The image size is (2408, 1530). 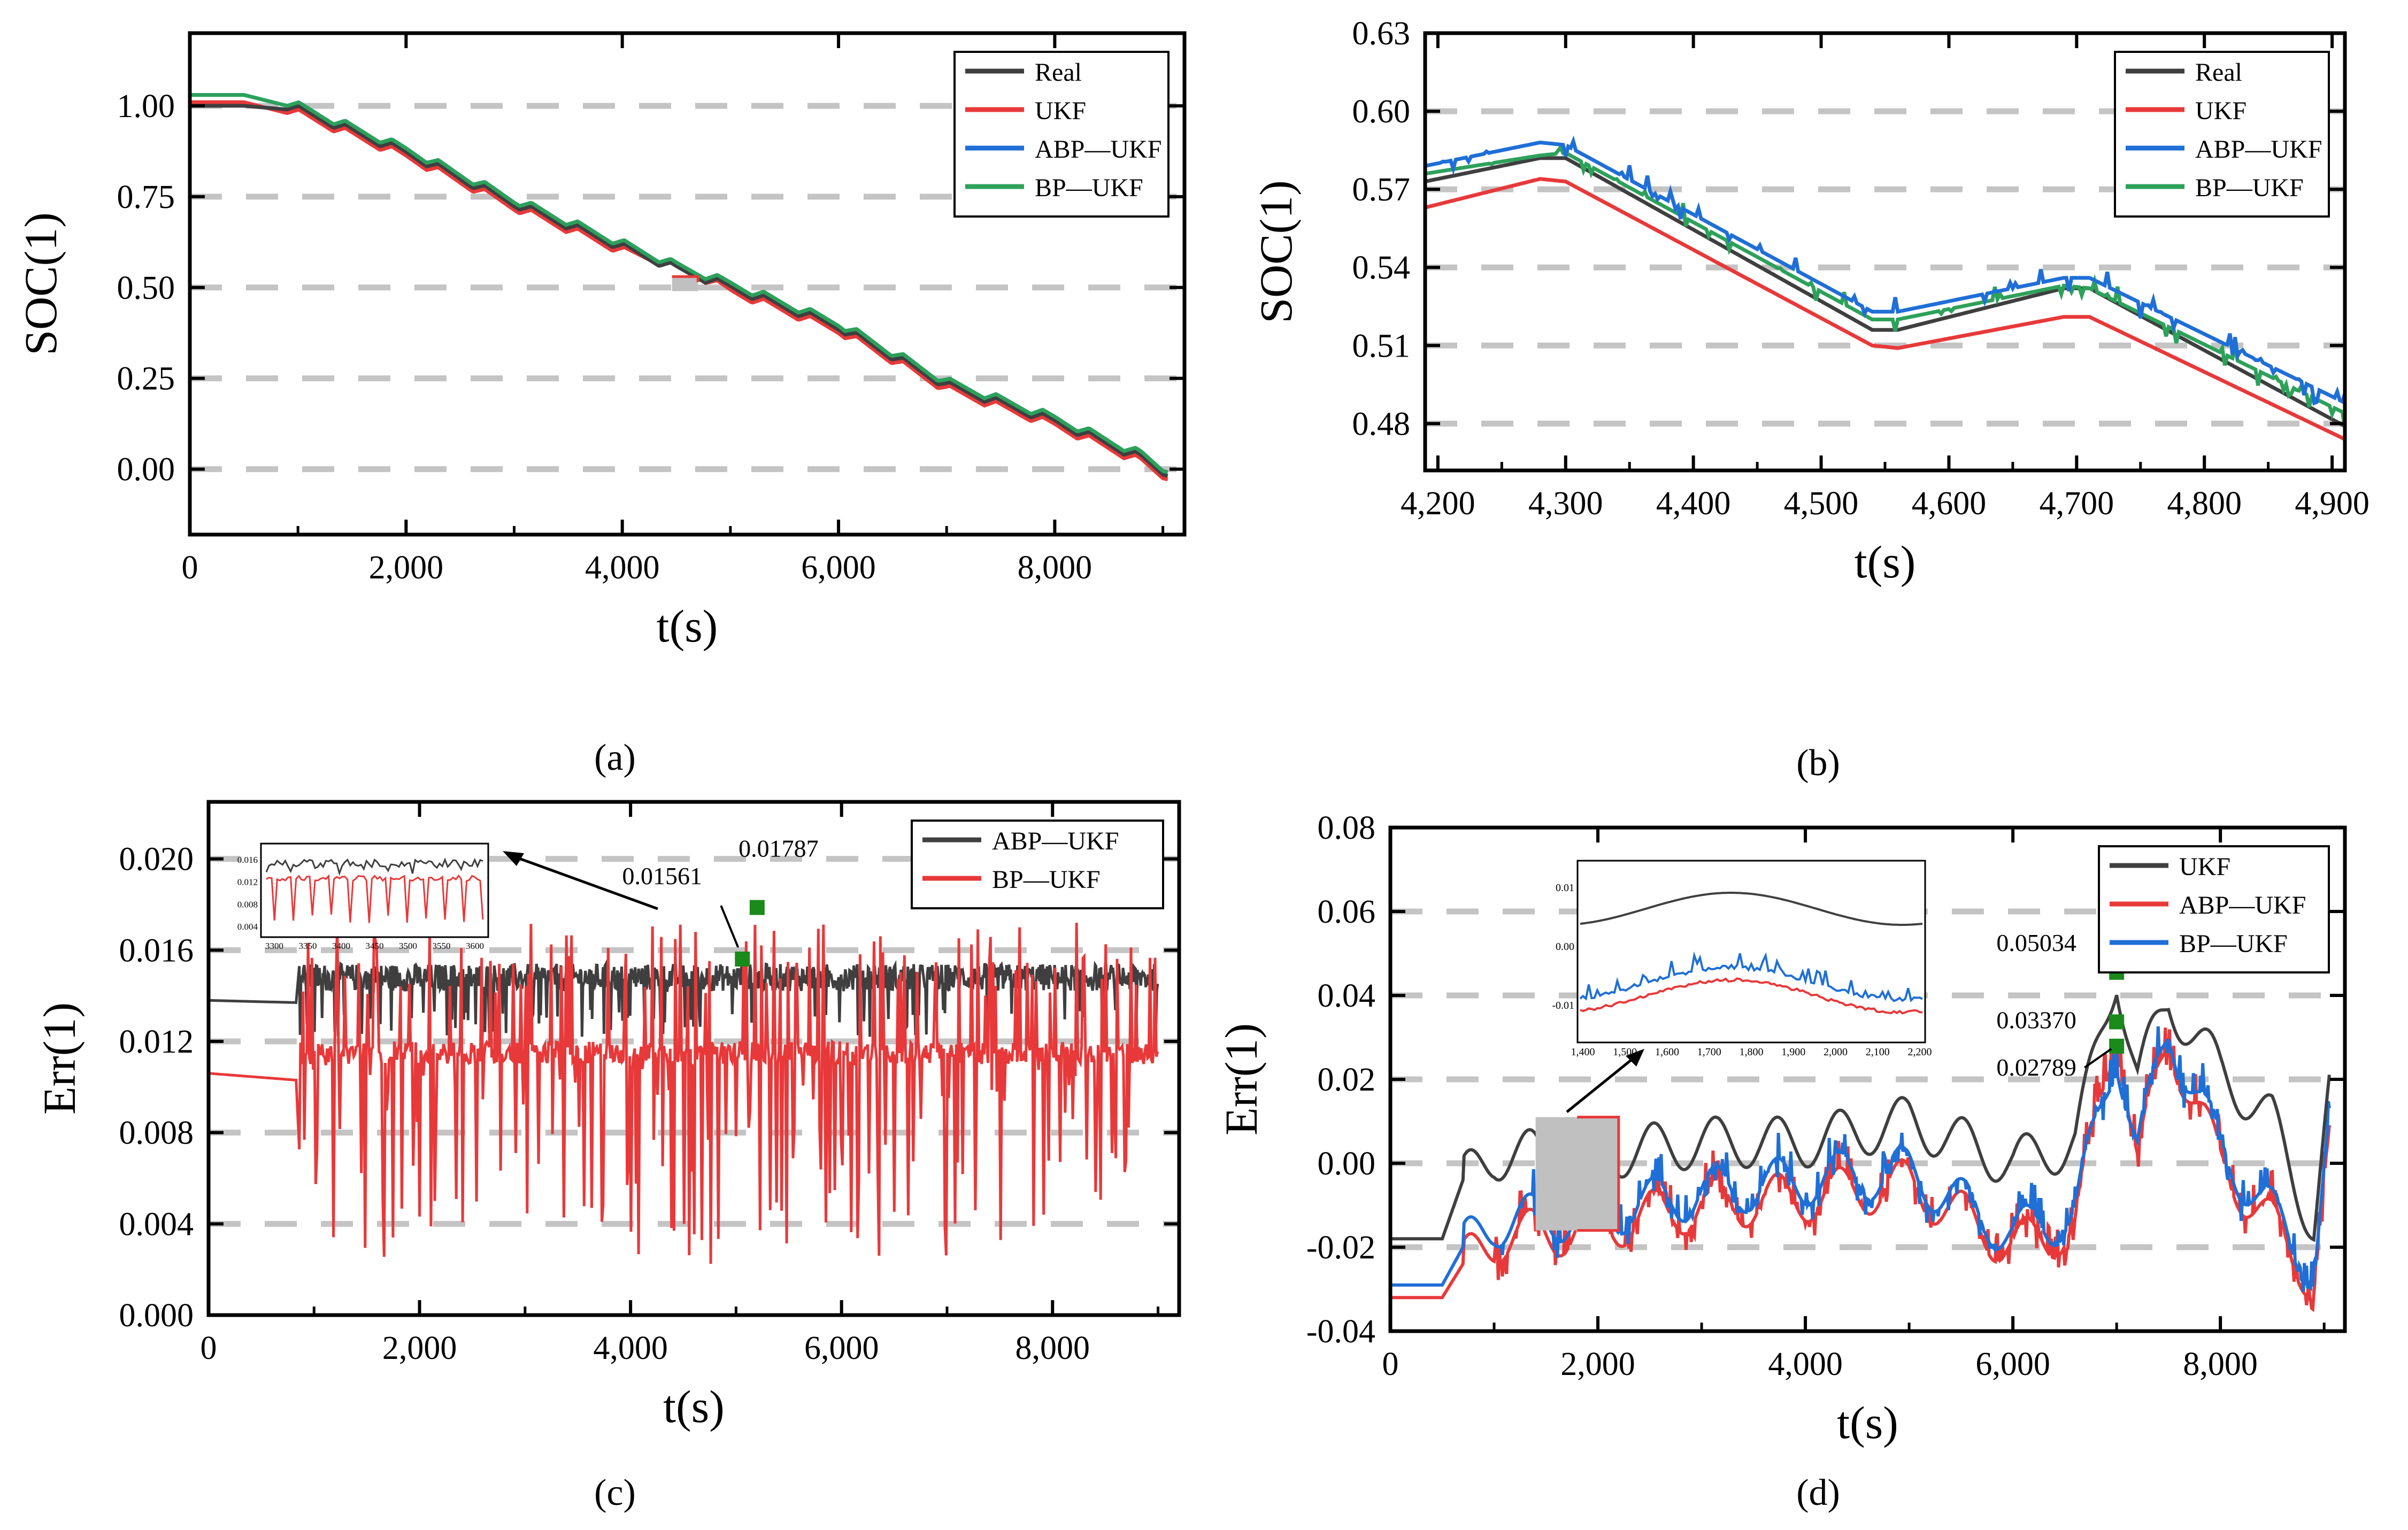 I want to click on y-tick-label: 0.75, so click(x=146, y=197).